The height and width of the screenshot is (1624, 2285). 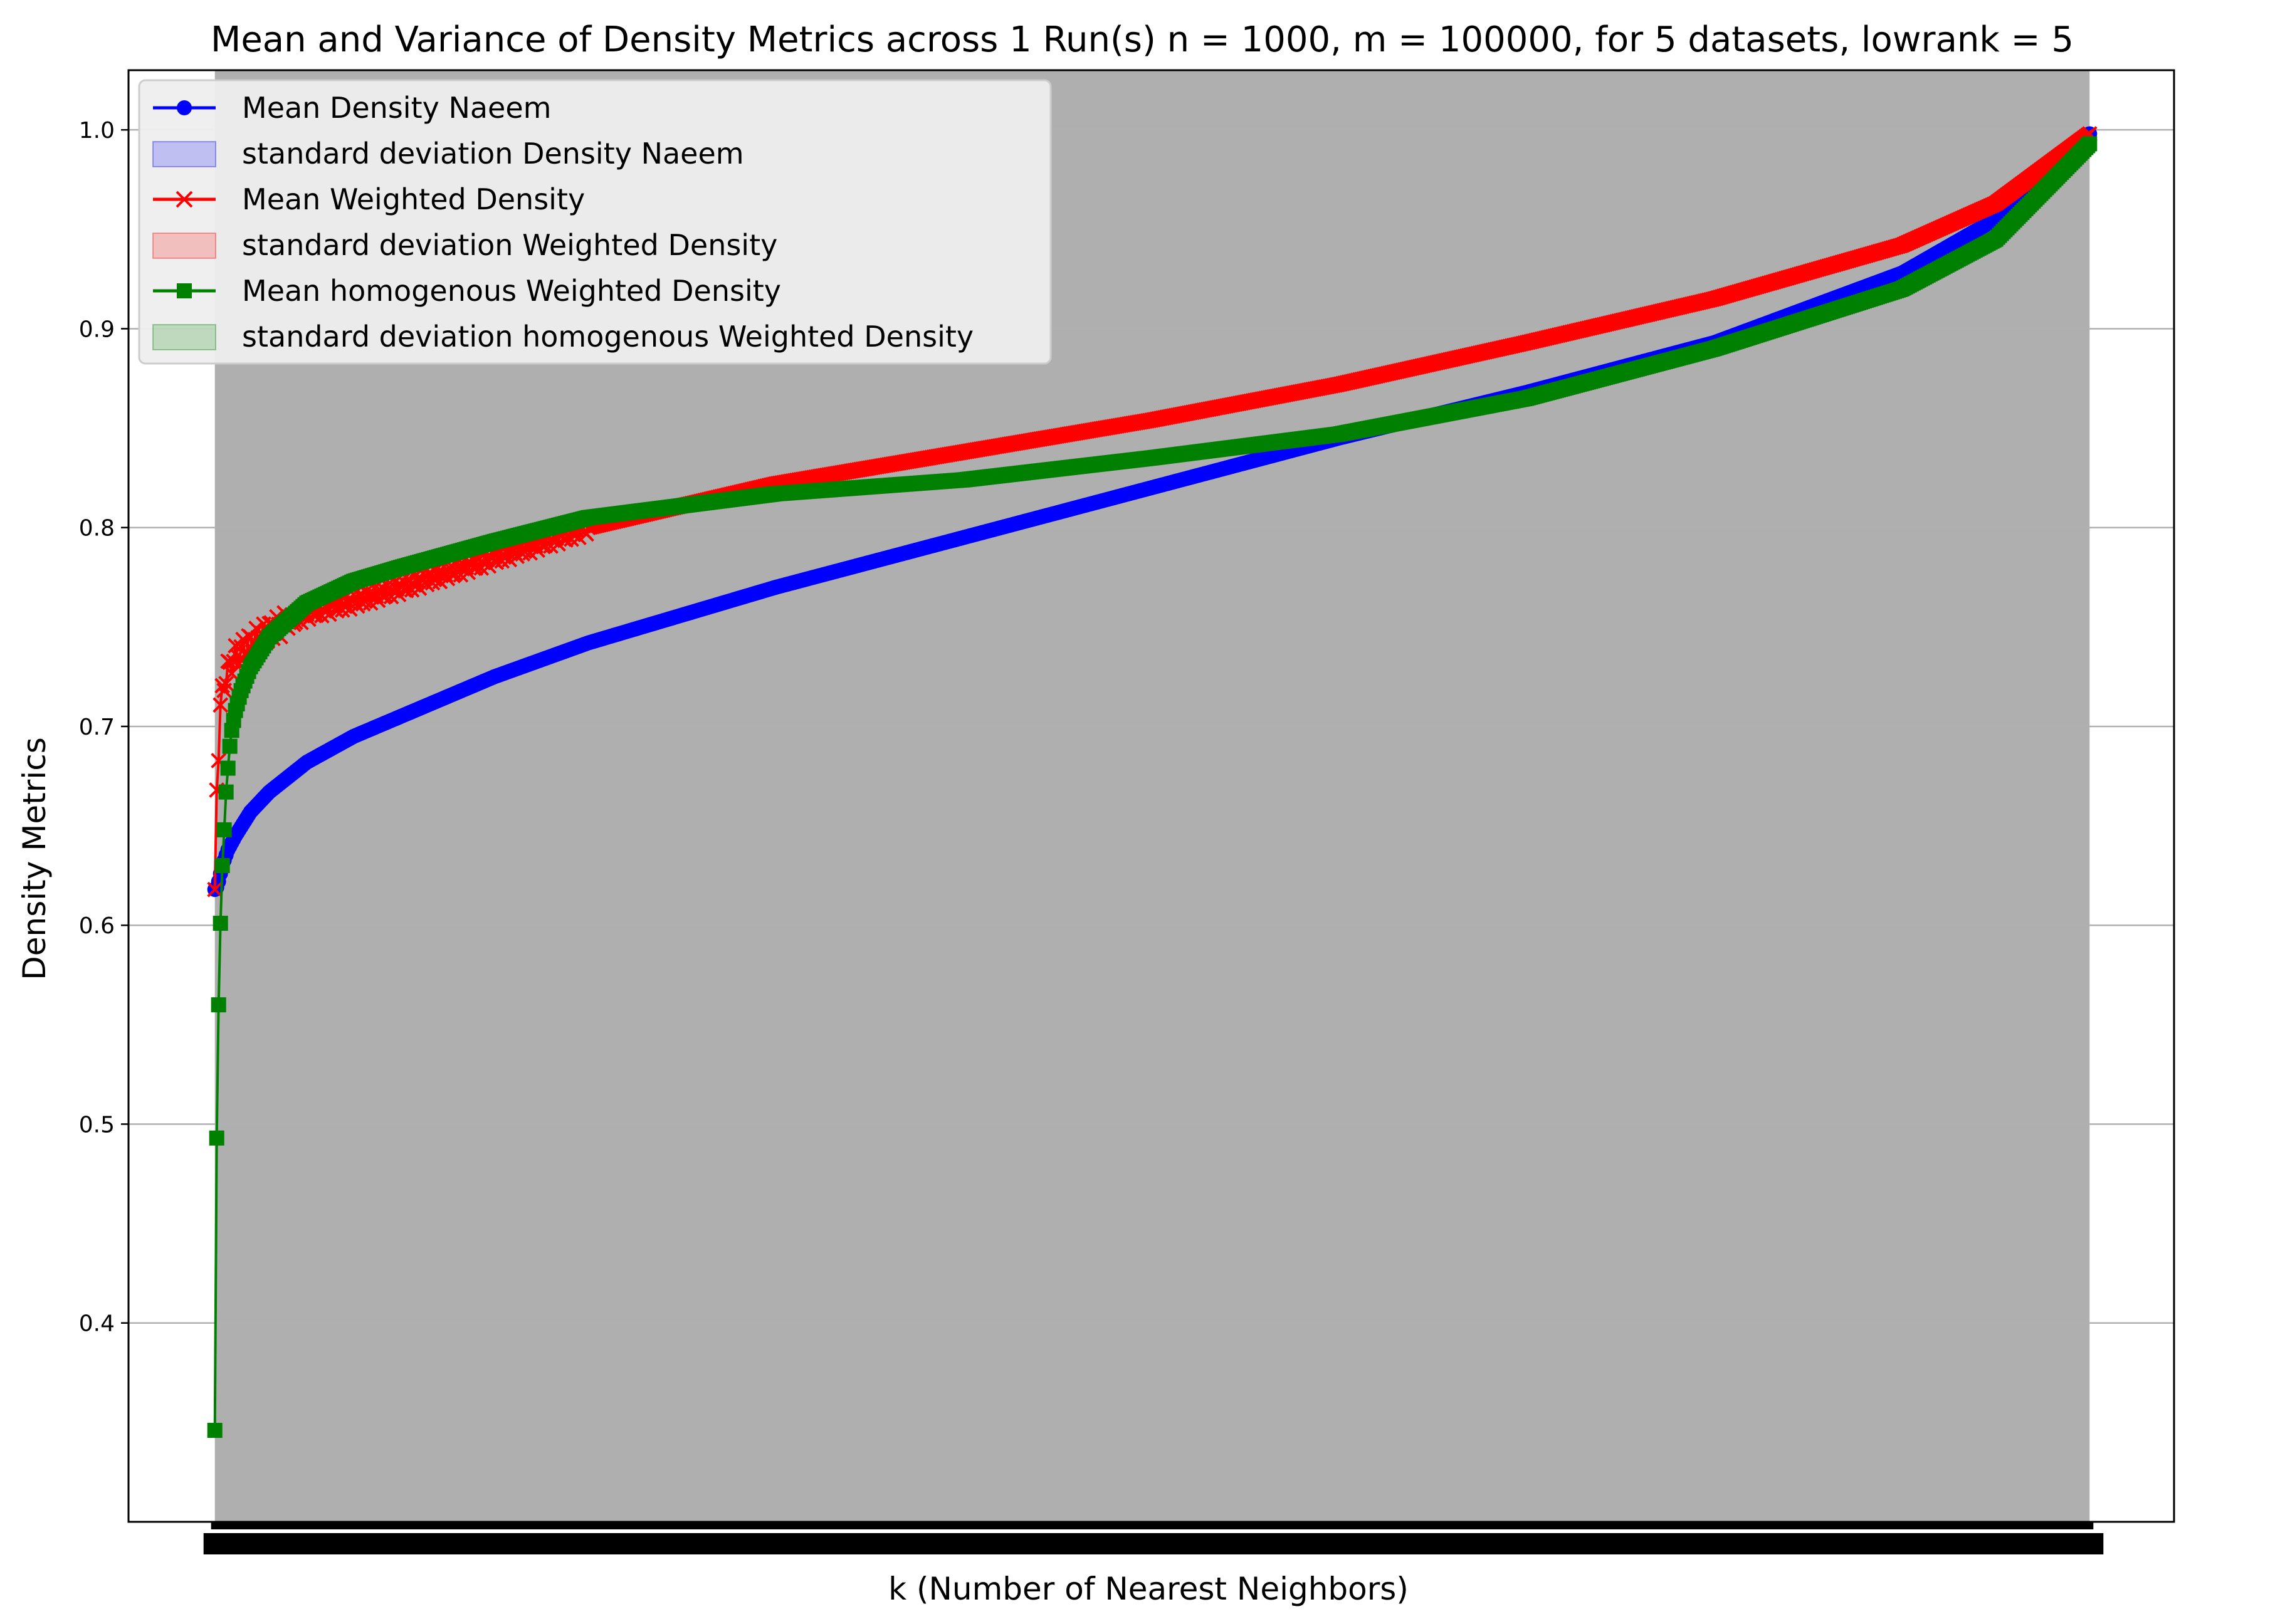 What do you see at coordinates (97, 330) in the screenshot?
I see `y-tick-label: 0.9` at bounding box center [97, 330].